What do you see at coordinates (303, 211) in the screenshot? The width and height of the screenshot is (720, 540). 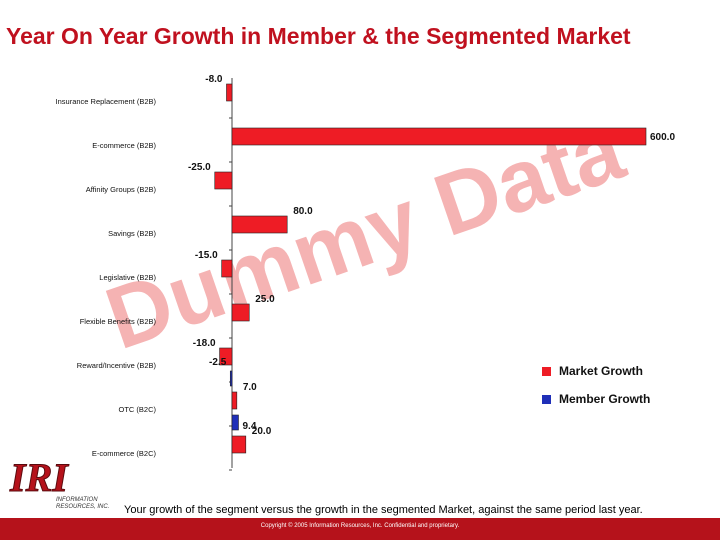 I see `market-growth-value-label: 80.0` at bounding box center [303, 211].